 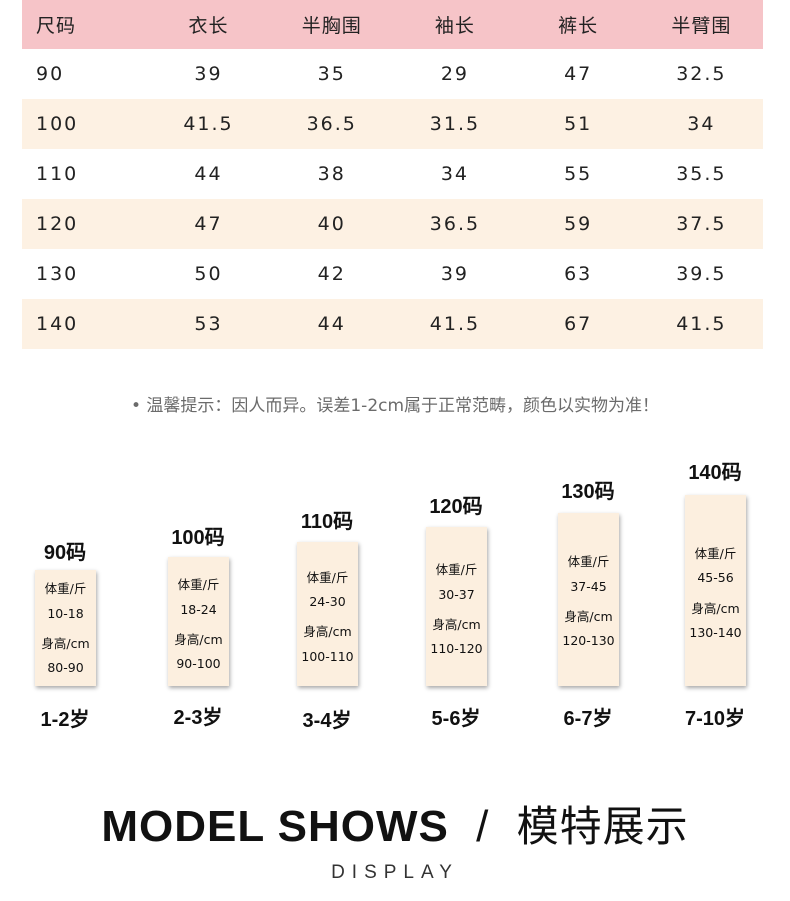 What do you see at coordinates (701, 74) in the screenshot?
I see `table-cell: 32.5` at bounding box center [701, 74].